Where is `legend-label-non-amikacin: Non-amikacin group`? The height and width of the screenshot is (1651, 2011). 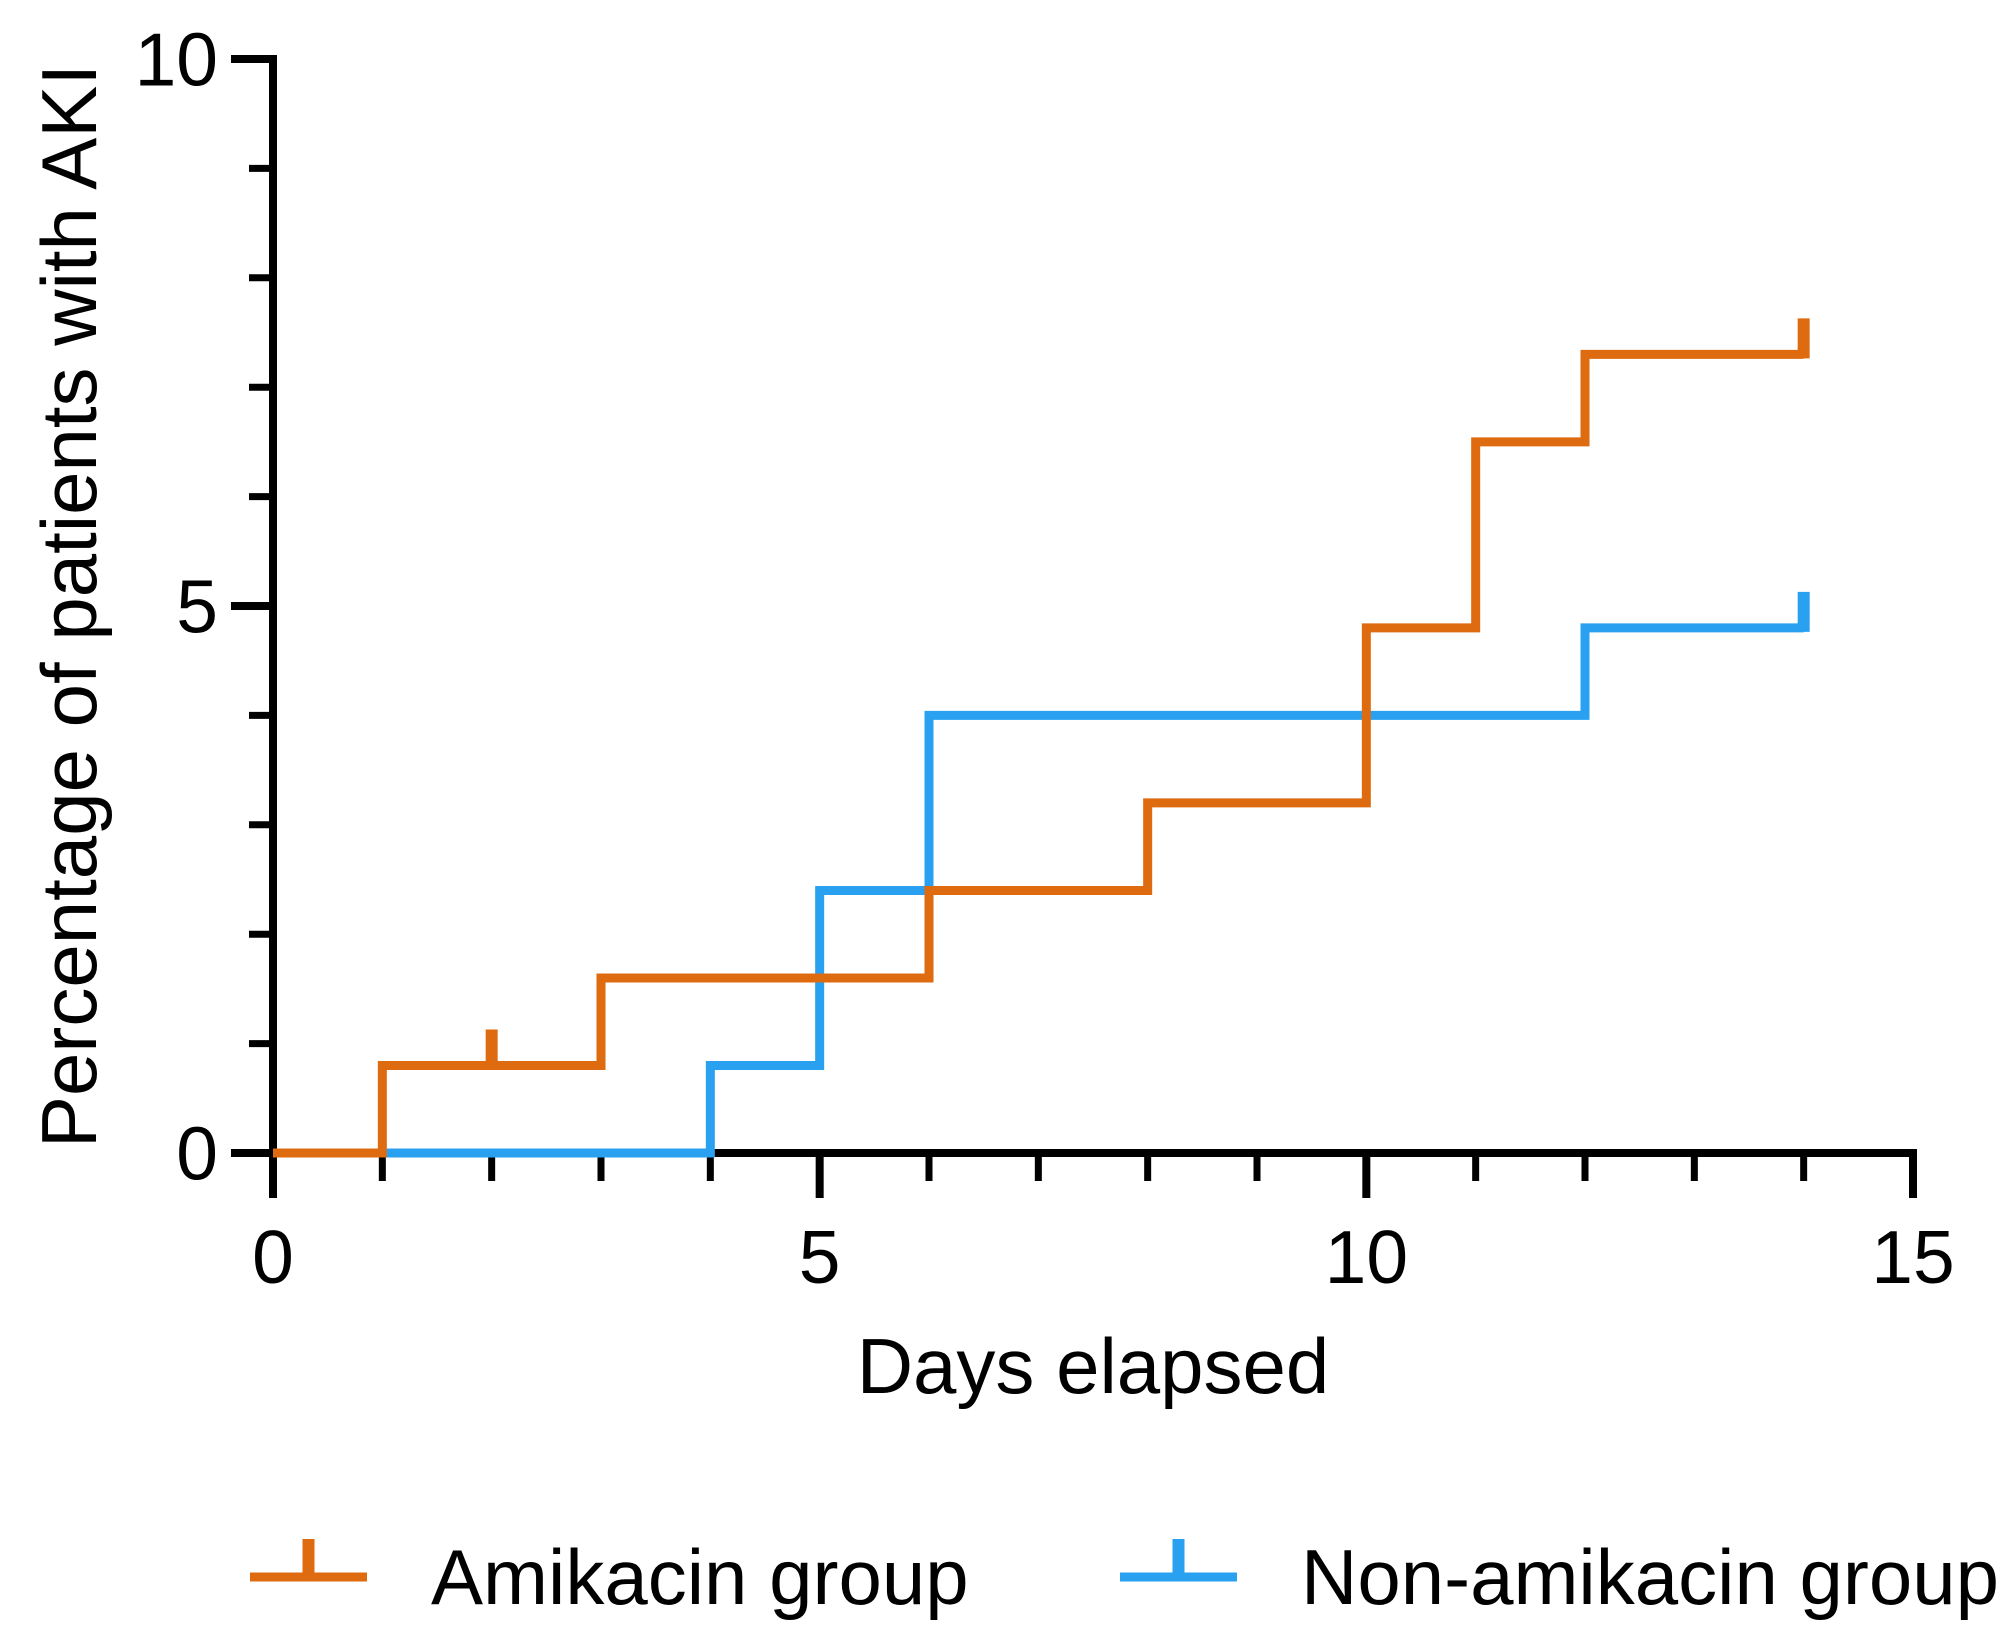
legend-label-non-amikacin: Non-amikacin group is located at coordinates (1650, 1577).